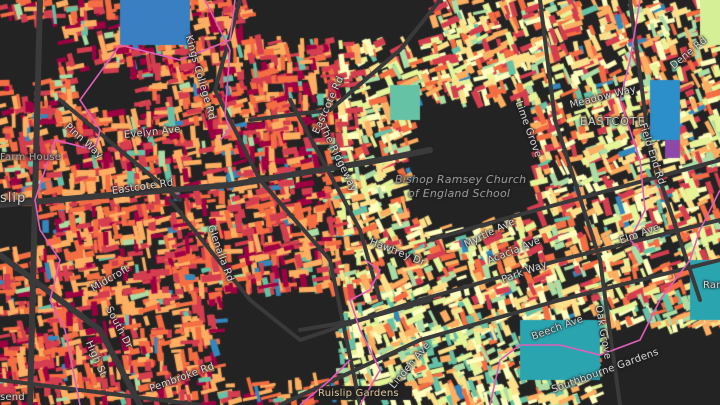 The image size is (720, 405). I want to click on place-label-ruislip: slip, so click(13, 198).